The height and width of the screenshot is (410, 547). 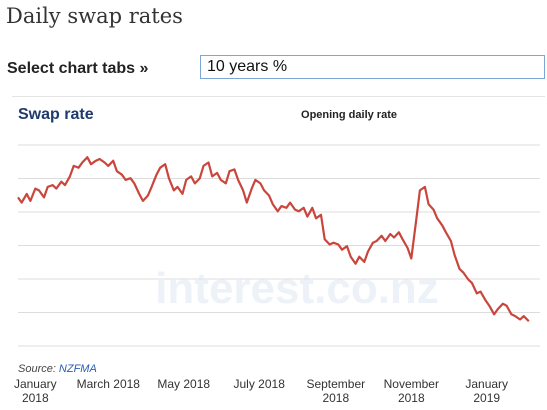 I want to click on x-tick-label: January 2018, so click(x=35, y=391).